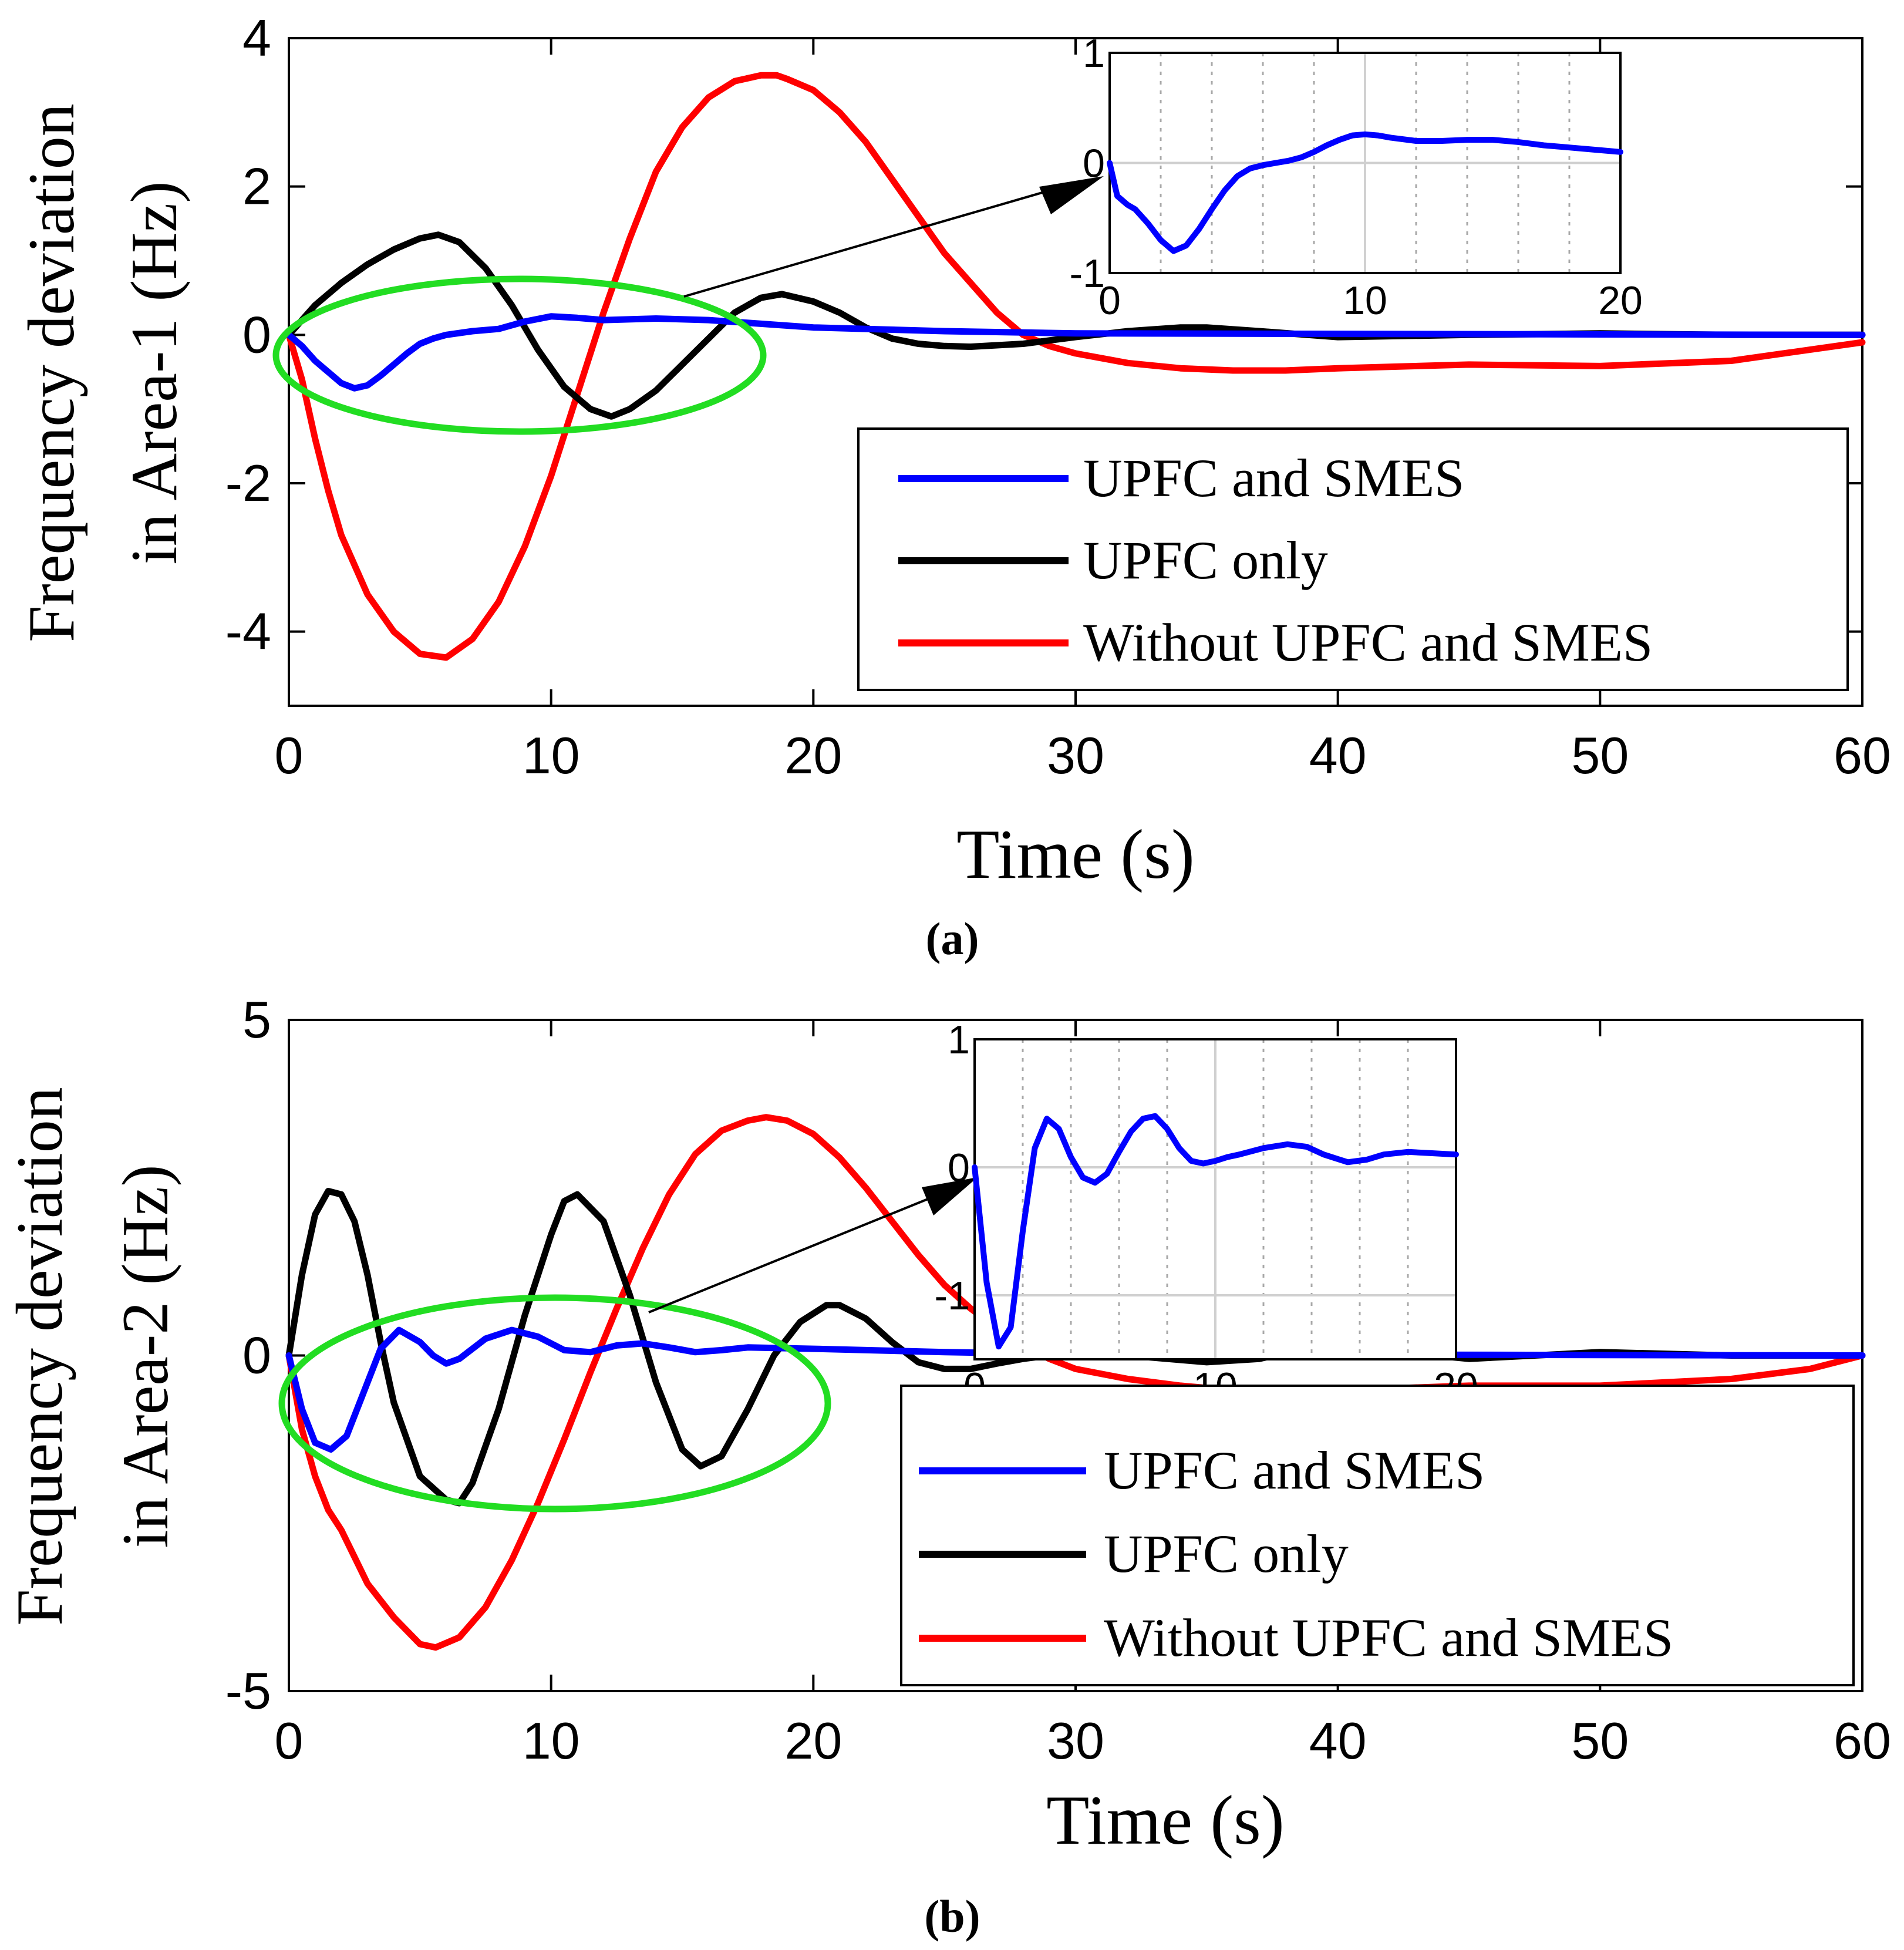  Describe the element at coordinates (93, 1357) in the screenshot. I see `y-axis-label: Frequency deviation in Area-2 (Hz)` at that location.